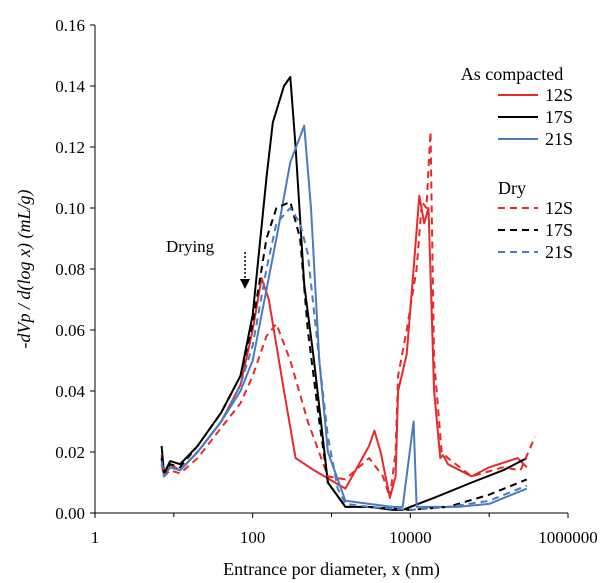  What do you see at coordinates (70, 330) in the screenshot?
I see `y-tick-label: 0.06` at bounding box center [70, 330].